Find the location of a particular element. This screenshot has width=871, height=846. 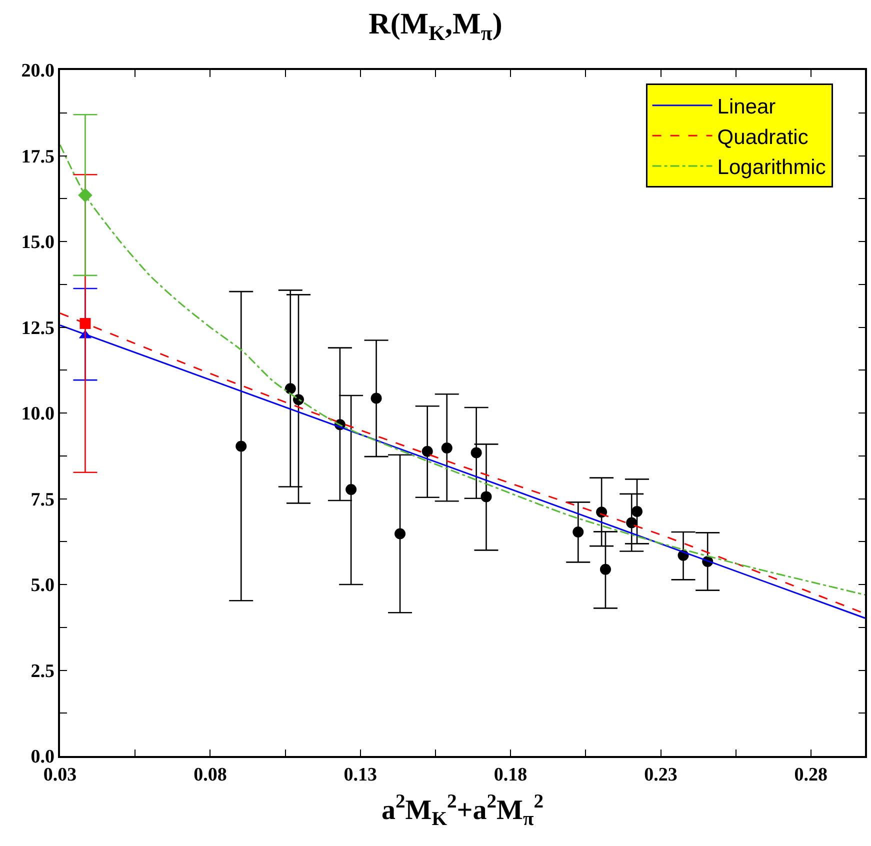

legend-label: Quadratic is located at coordinates (762, 137).